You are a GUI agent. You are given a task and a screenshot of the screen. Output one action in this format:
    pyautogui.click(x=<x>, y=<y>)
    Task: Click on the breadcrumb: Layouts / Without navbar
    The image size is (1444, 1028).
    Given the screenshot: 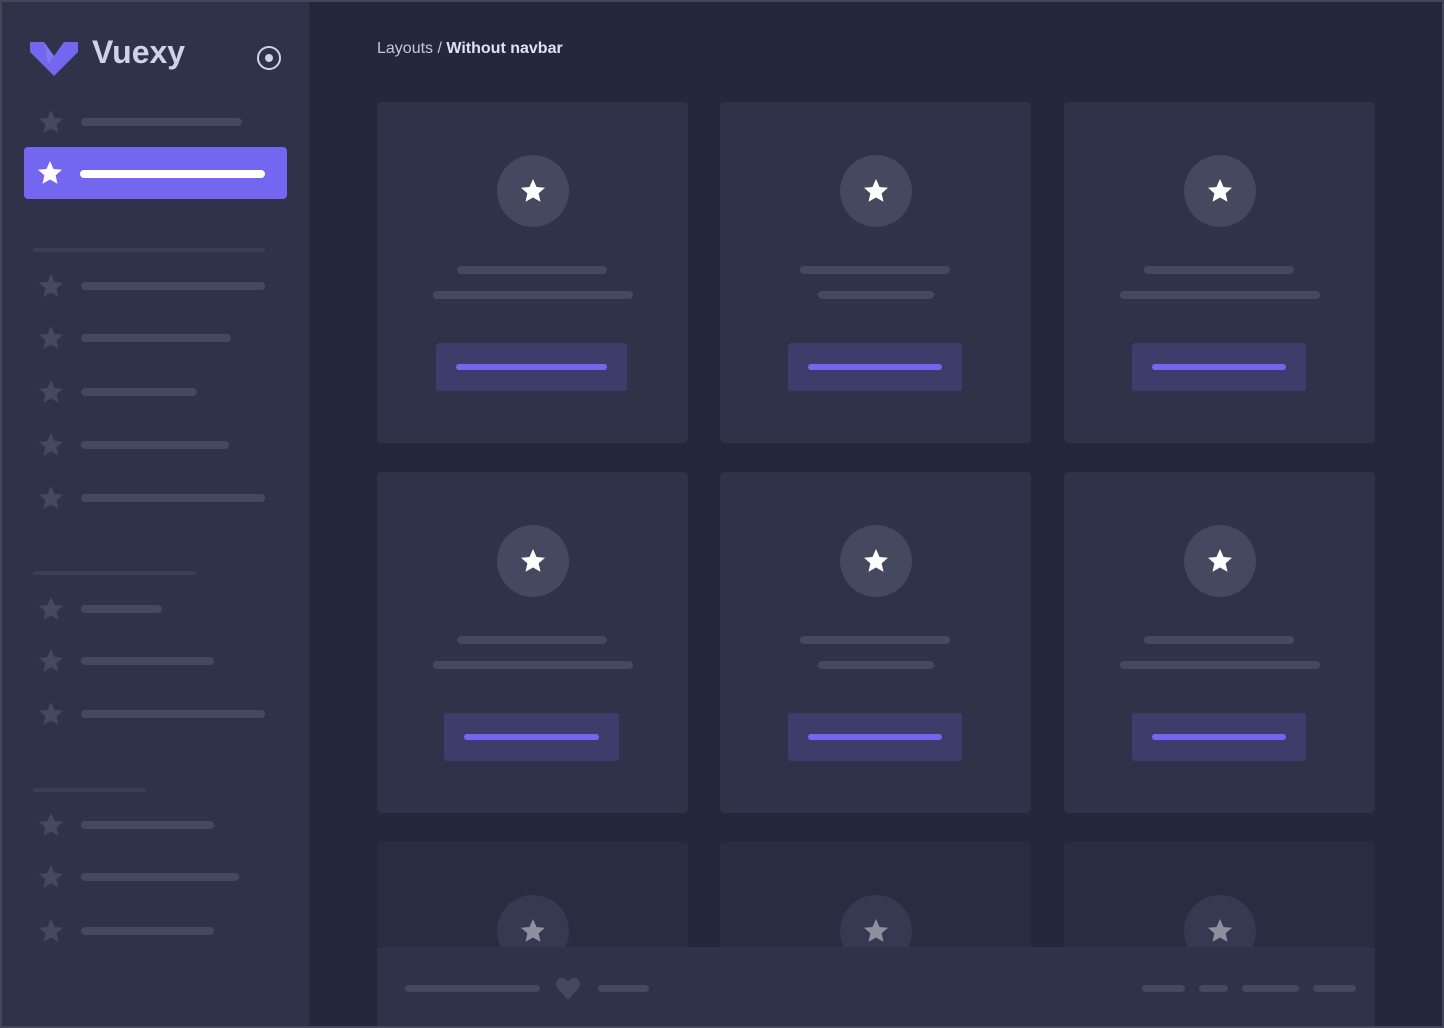 What is the action you would take?
    pyautogui.click(x=470, y=49)
    